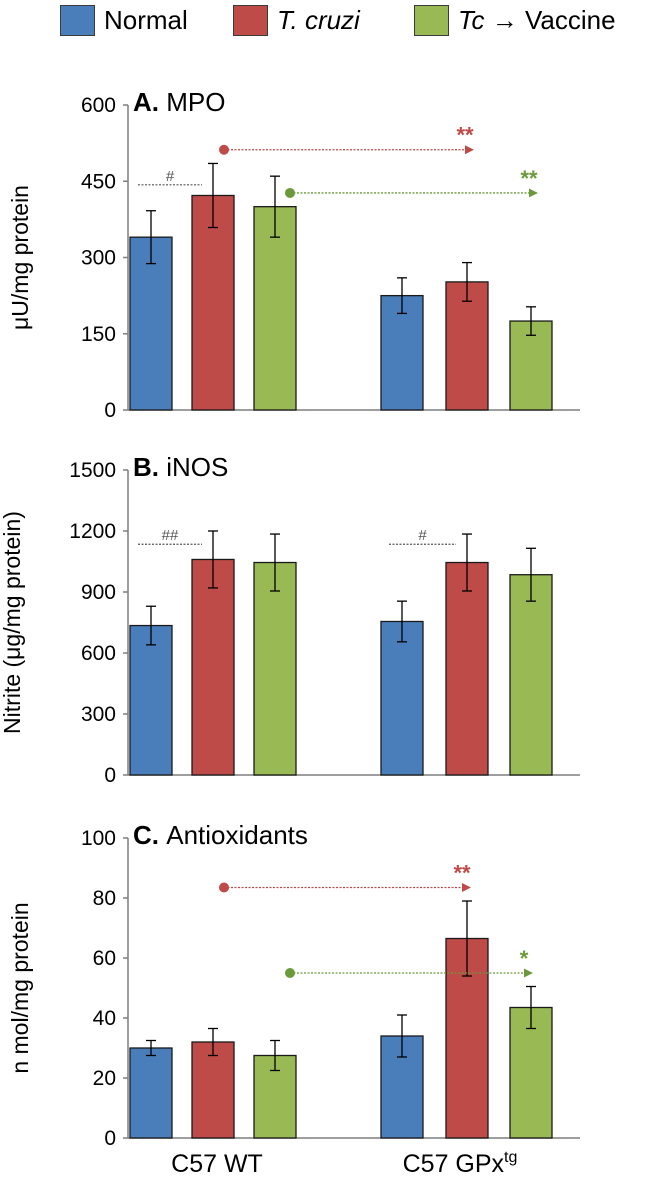  I want to click on significance-label: ##, so click(170, 535).